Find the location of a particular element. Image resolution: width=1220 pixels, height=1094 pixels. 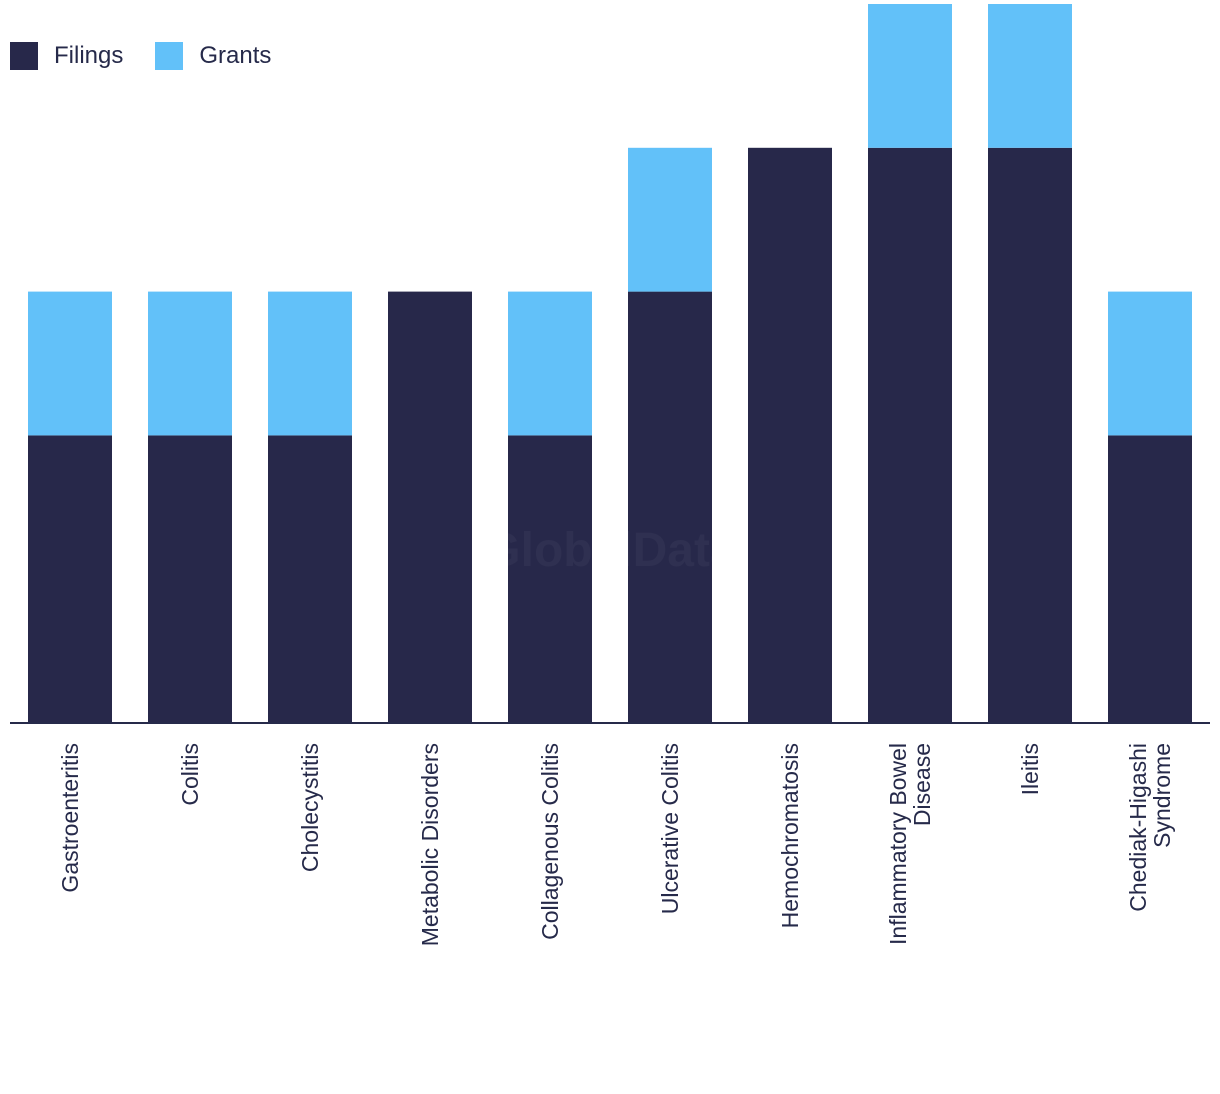

legend: Filings Grants is located at coordinates (156, 56).